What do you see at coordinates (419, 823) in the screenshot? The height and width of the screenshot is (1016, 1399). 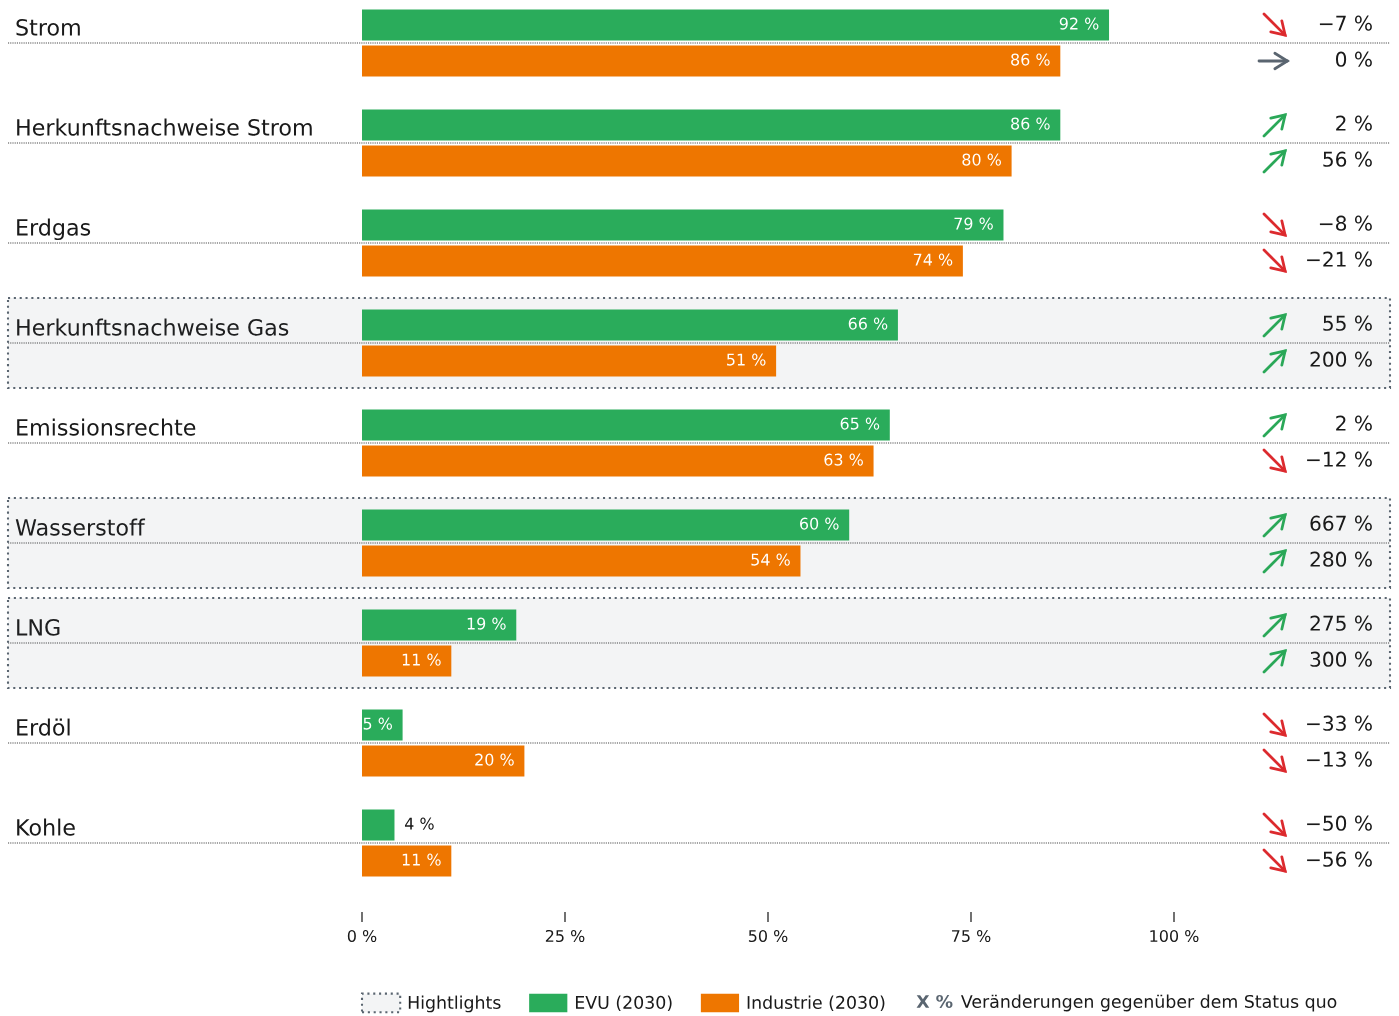 I see `data-label: 4 %` at bounding box center [419, 823].